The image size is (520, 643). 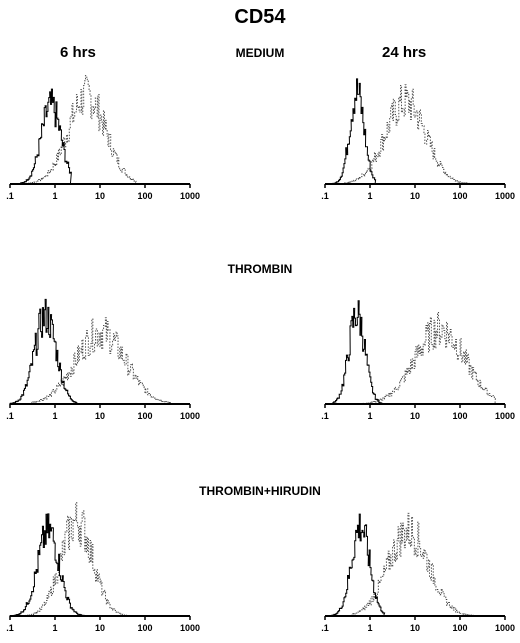 What do you see at coordinates (78, 52) in the screenshot?
I see `column-label-6hrs: 6 hrs` at bounding box center [78, 52].